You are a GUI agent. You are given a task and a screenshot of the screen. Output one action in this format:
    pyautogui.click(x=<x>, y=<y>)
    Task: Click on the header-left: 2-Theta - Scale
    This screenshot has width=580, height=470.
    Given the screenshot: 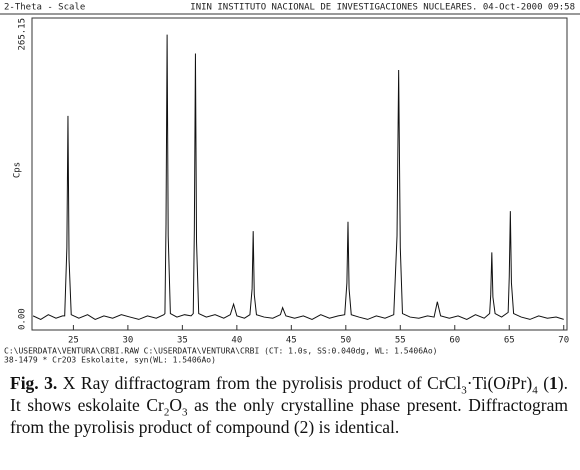 What is the action you would take?
    pyautogui.click(x=44, y=8)
    